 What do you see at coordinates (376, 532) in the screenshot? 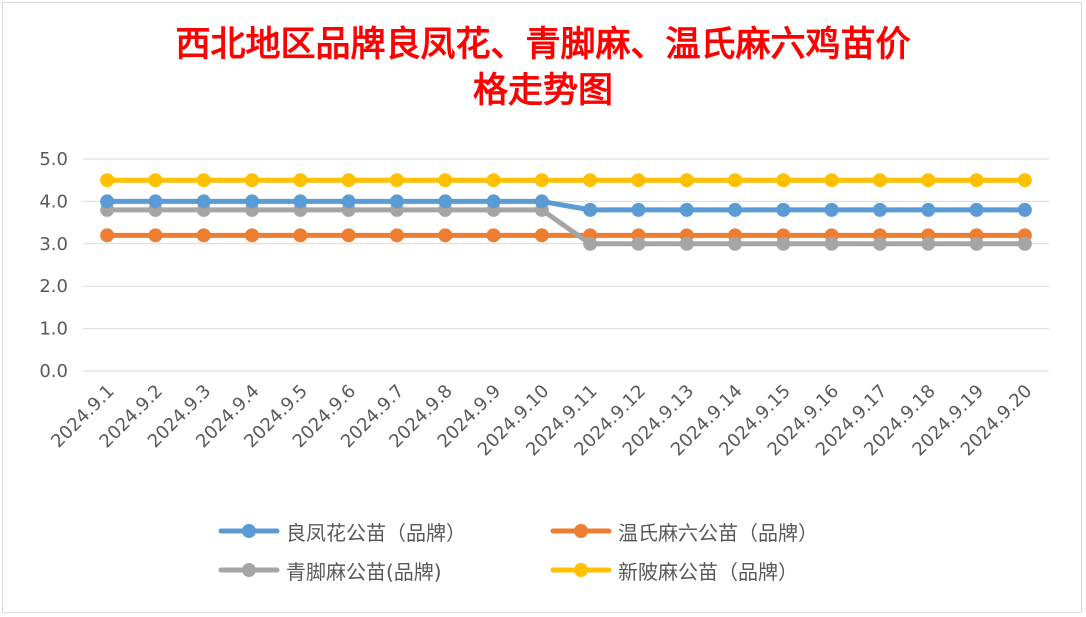
I see `legend-label: 良凤花公苗（品牌）` at bounding box center [376, 532].